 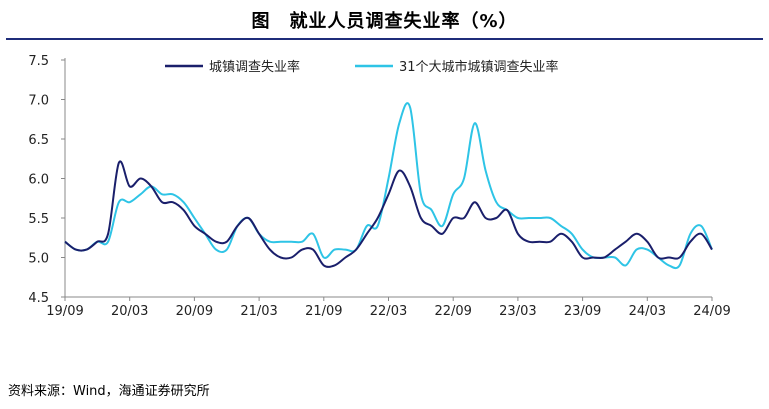 I want to click on y-tick-label: 5.5, so click(x=38, y=219).